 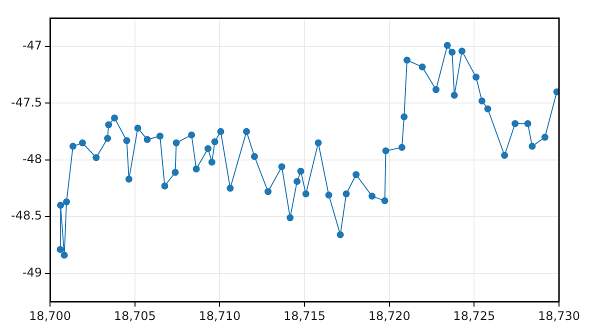 What do you see at coordinates (50, 315) in the screenshot?
I see `x-tick-label: 18,700` at bounding box center [50, 315].